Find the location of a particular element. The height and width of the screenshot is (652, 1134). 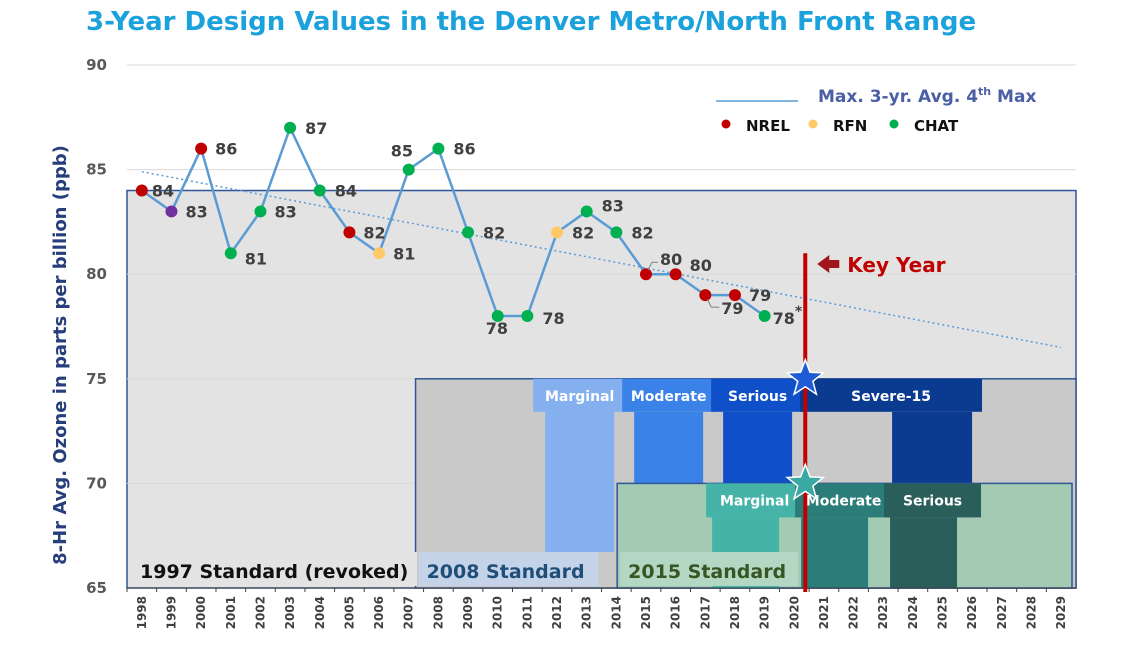

data-label-asterisk: * is located at coordinates (799, 312).